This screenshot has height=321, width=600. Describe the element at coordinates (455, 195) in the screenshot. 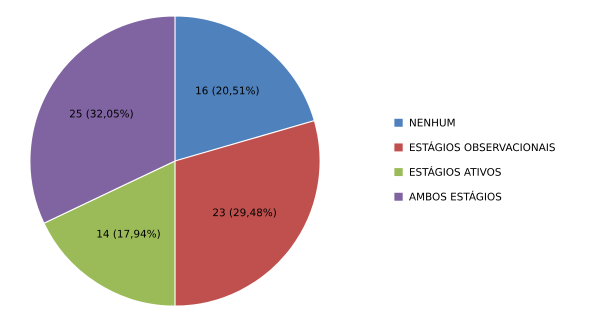

I see `legend-label: AMBOS ESTÁGIOS` at that location.